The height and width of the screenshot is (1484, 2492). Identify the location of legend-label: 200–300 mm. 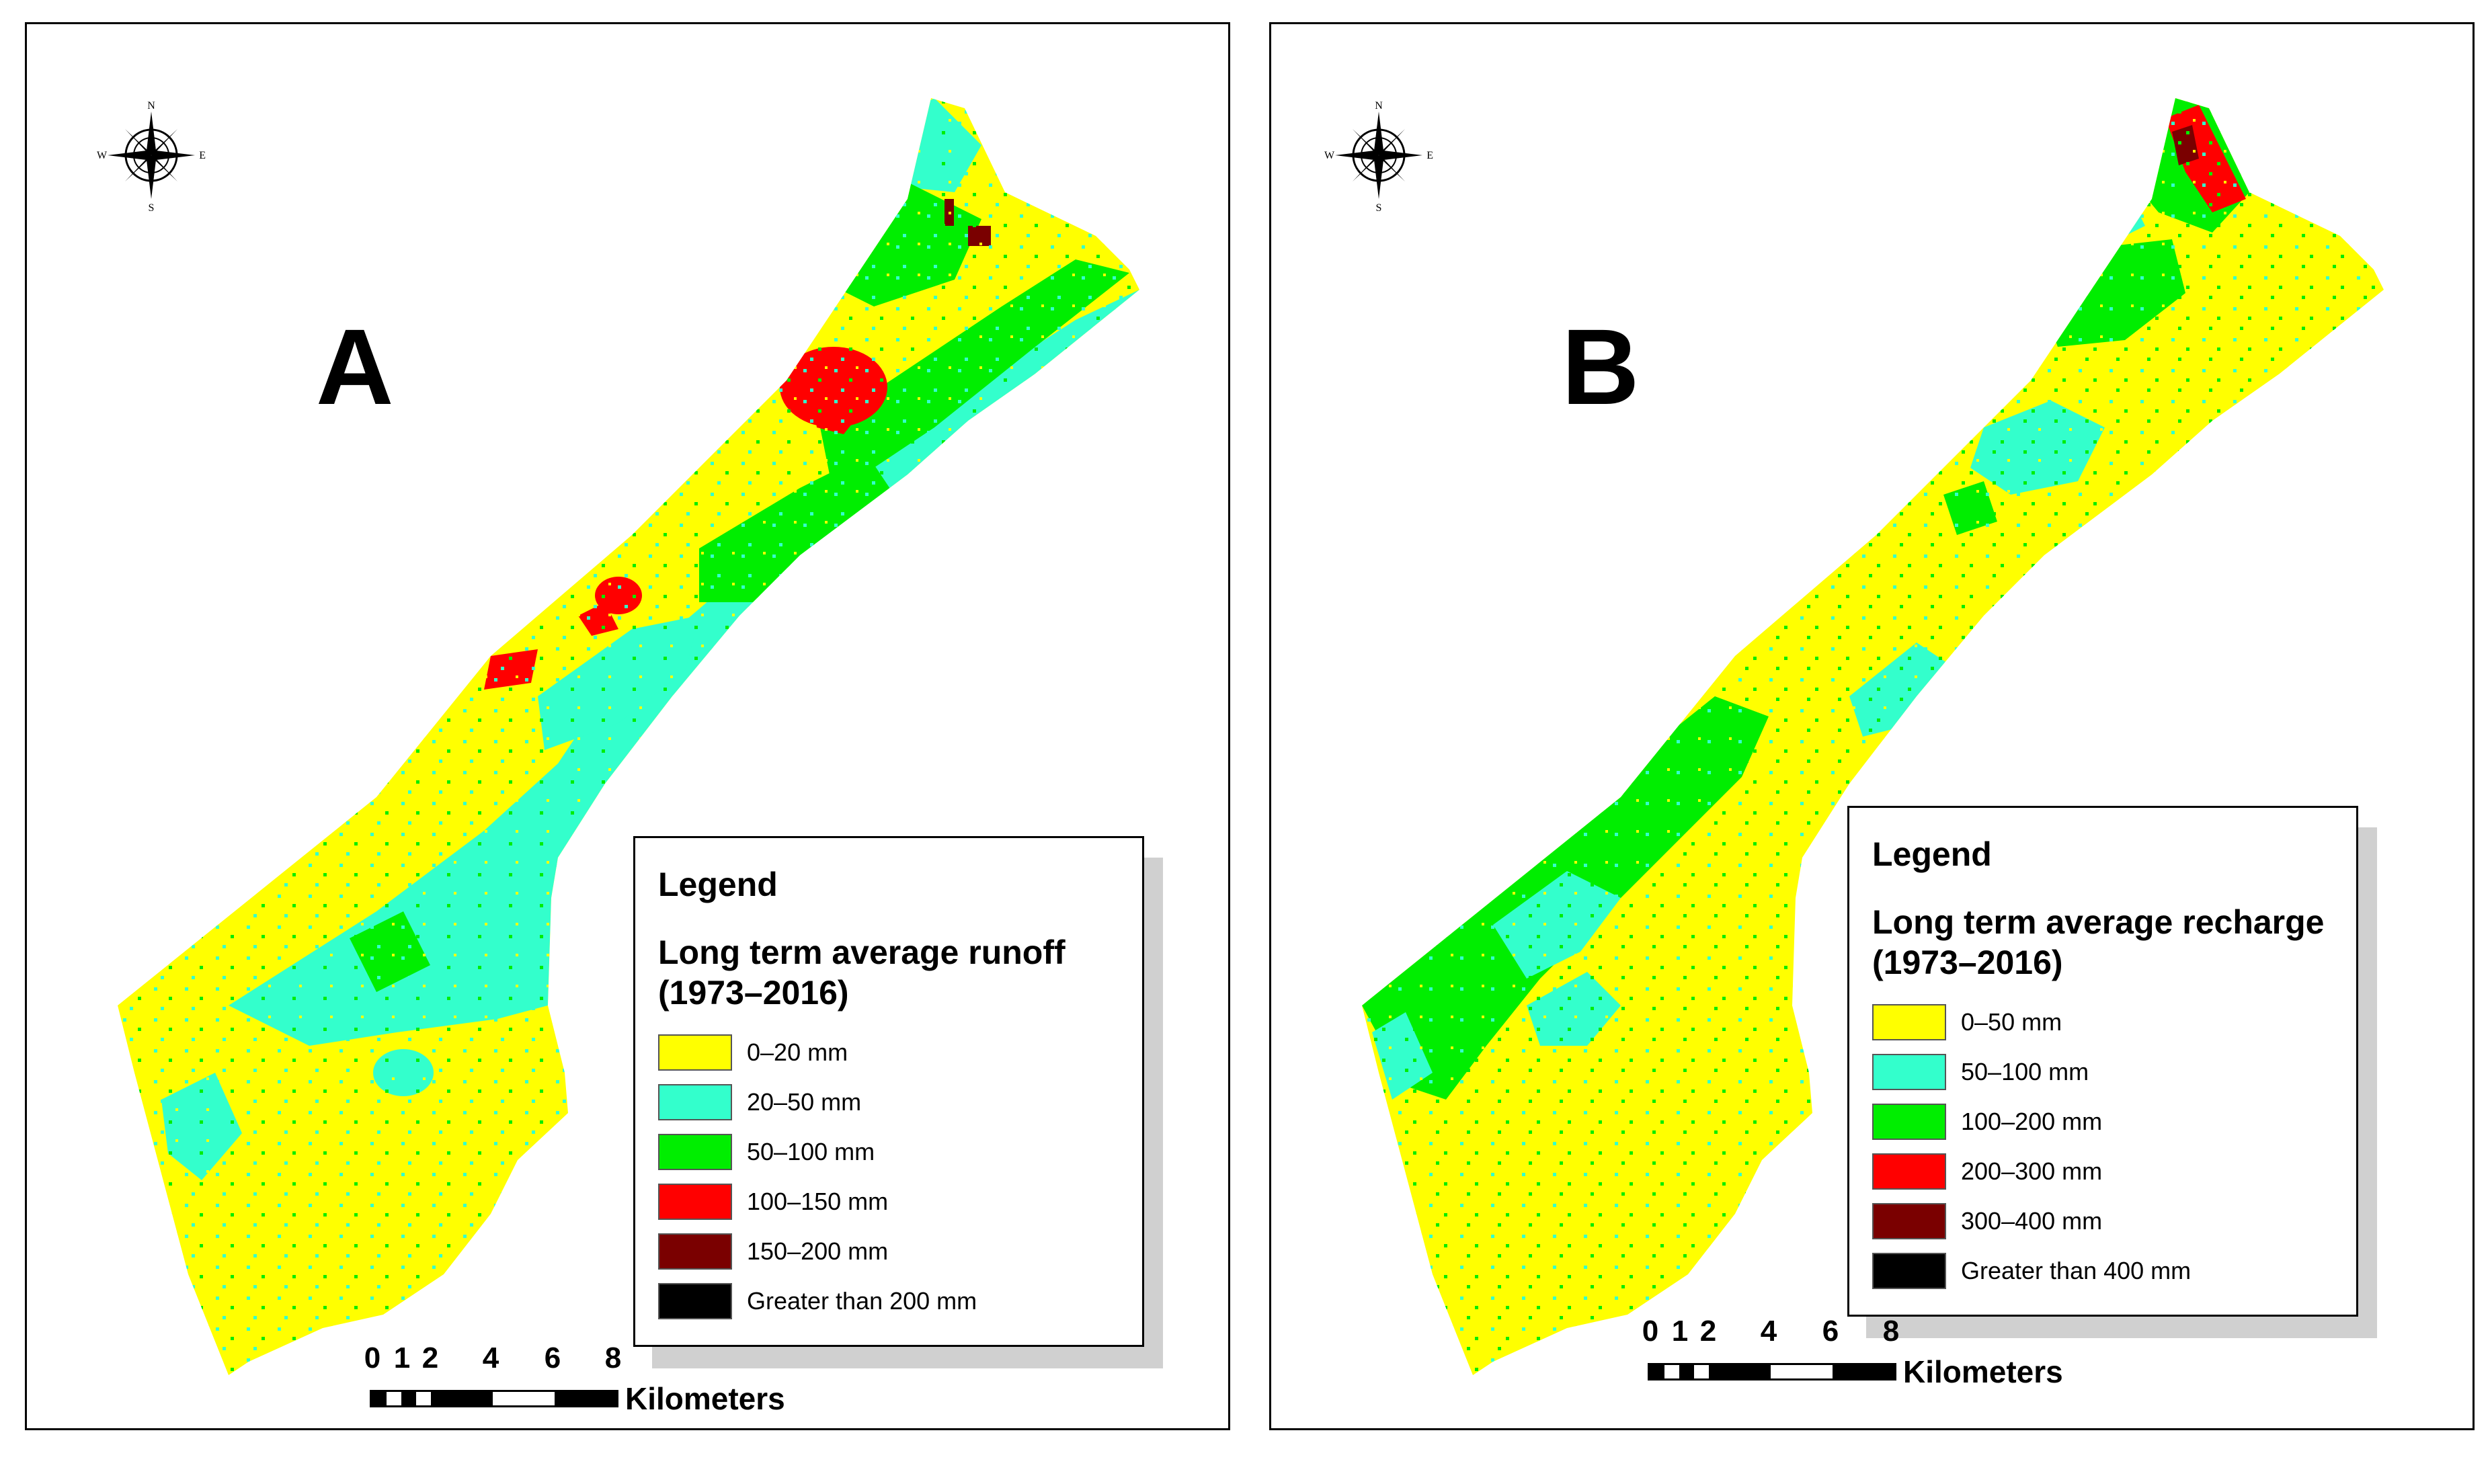
(2032, 1171).